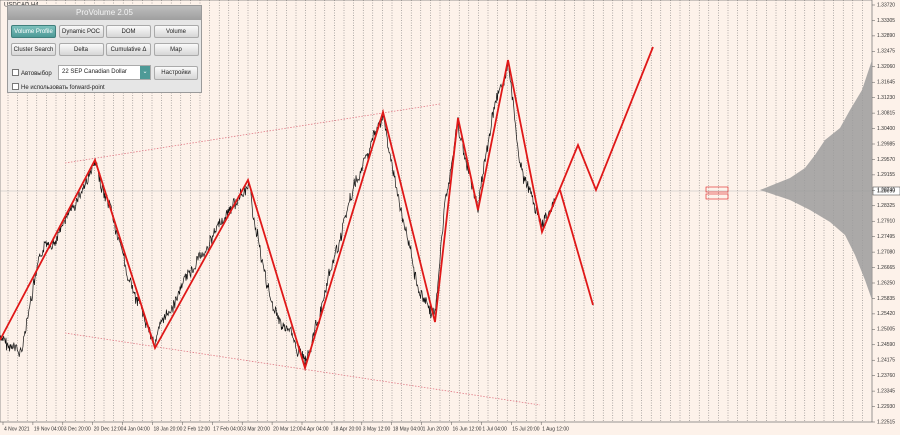 Image resolution: width=900 pixels, height=435 pixels. What do you see at coordinates (886, 237) in the screenshot?
I see `price-tick-label: 1.27495` at bounding box center [886, 237].